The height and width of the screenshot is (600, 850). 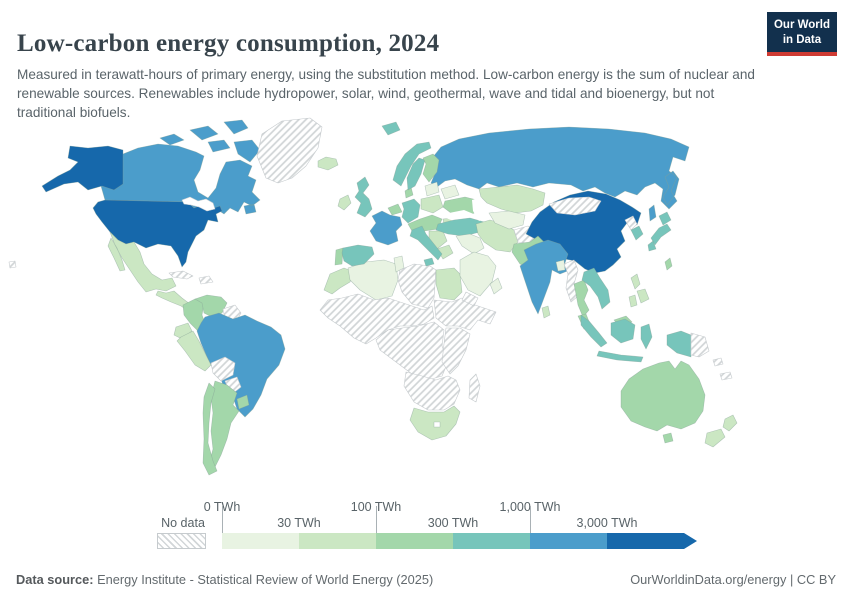 What do you see at coordinates (721, 431) in the screenshot?
I see `country-new-zealand` at bounding box center [721, 431].